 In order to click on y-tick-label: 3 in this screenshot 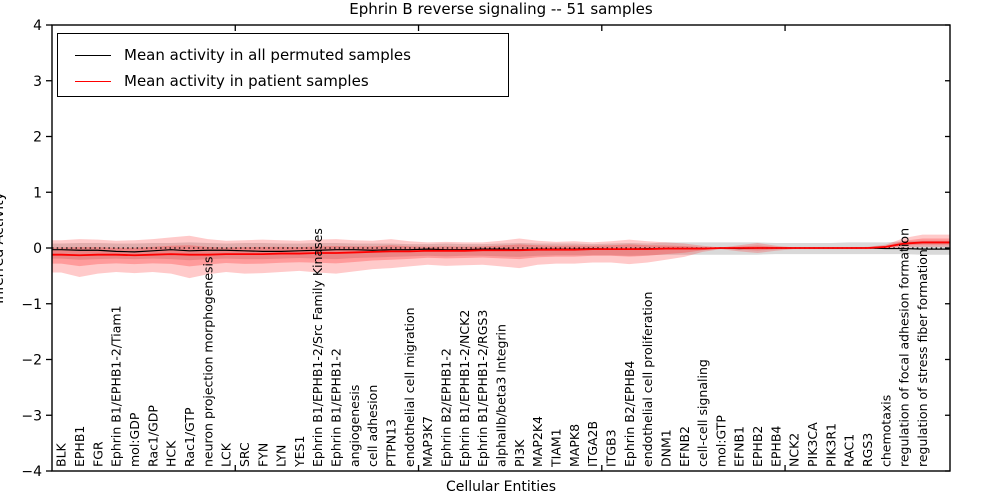, I will do `click(37, 82)`.